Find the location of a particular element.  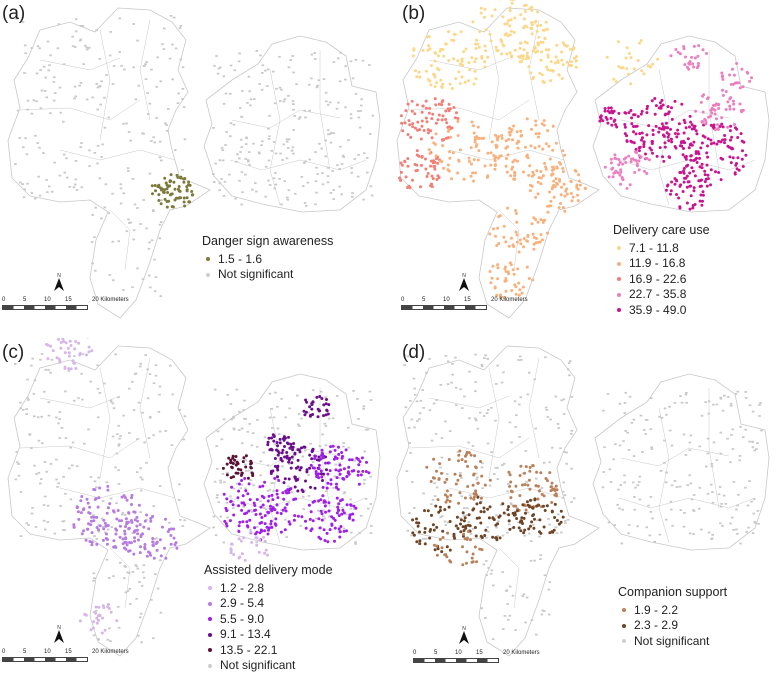

subdistrict-boundary is located at coordinates (469, 110).